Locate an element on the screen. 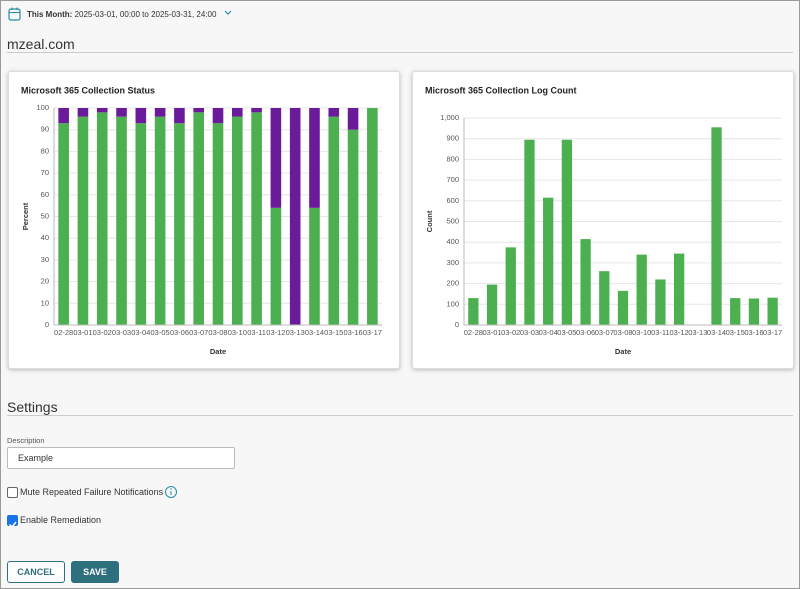 This screenshot has width=800, height=589. save-button: SAVE is located at coordinates (95, 572).